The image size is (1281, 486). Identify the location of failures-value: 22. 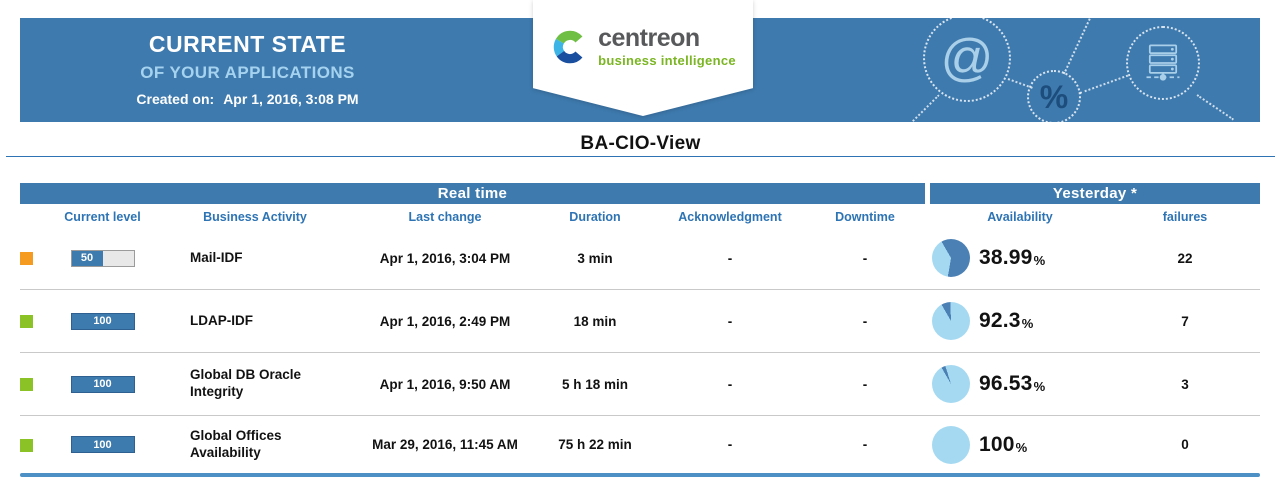
(1185, 258).